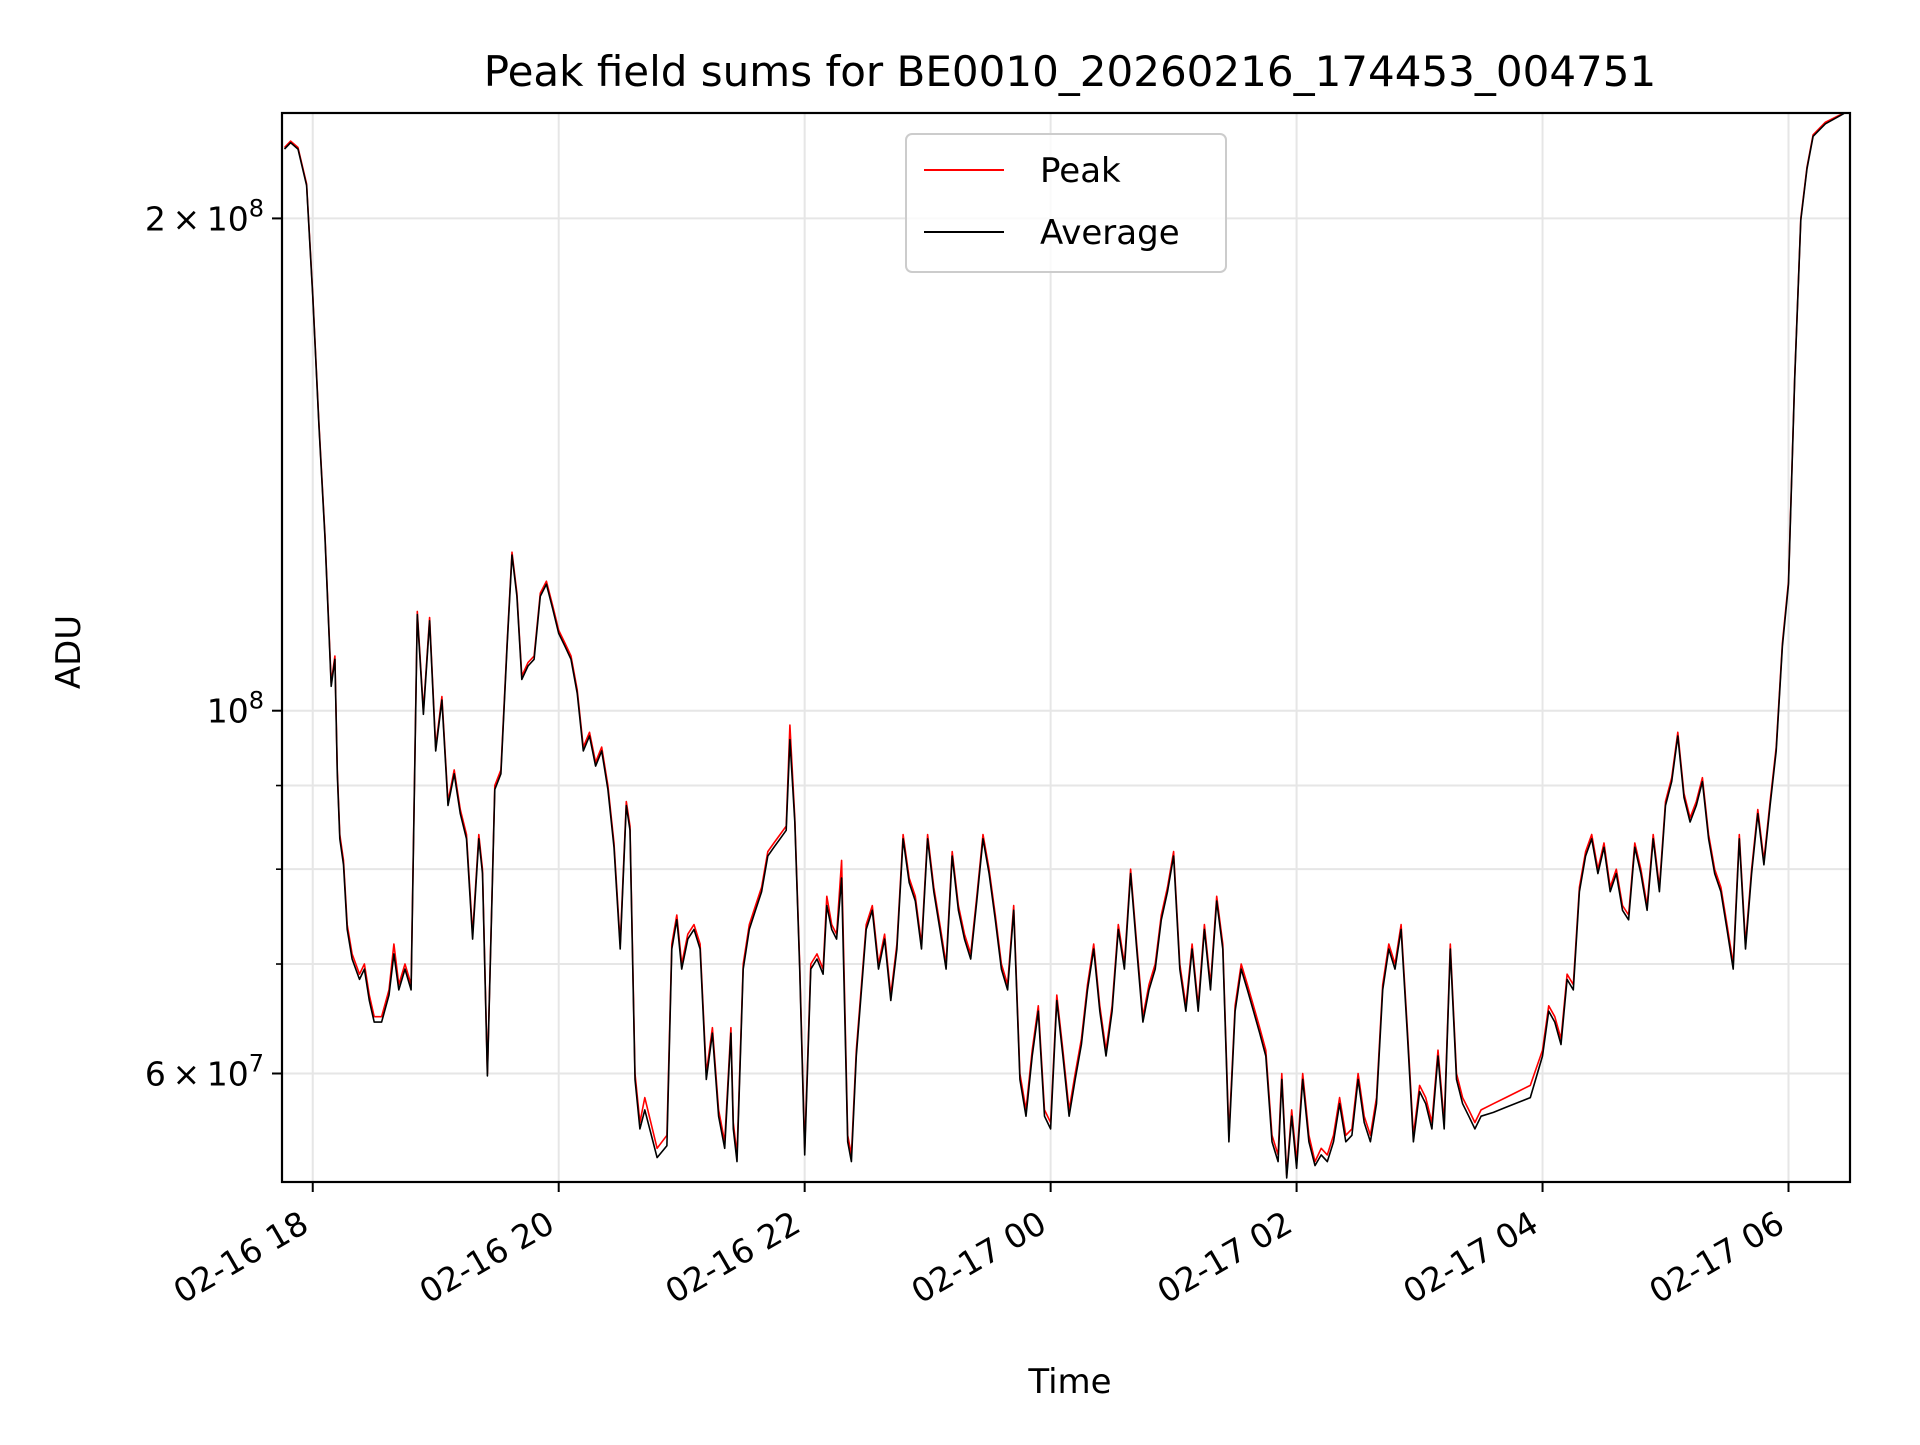 The width and height of the screenshot is (1920, 1445). What do you see at coordinates (235, 709) in the screenshot?
I see `y-tick-label: 108` at bounding box center [235, 709].